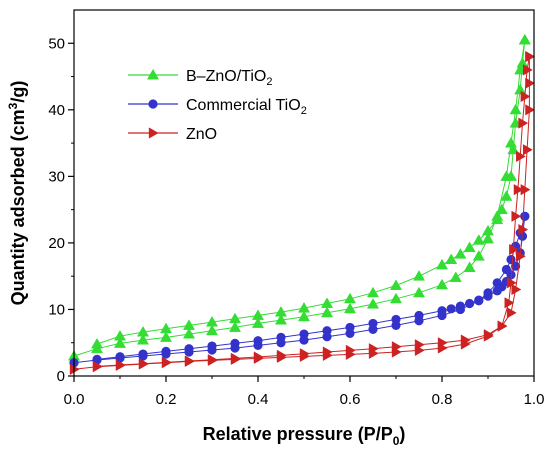  Describe the element at coordinates (304, 436) in the screenshot. I see `x-axis-title: Relative pressure (P/P0)` at that location.